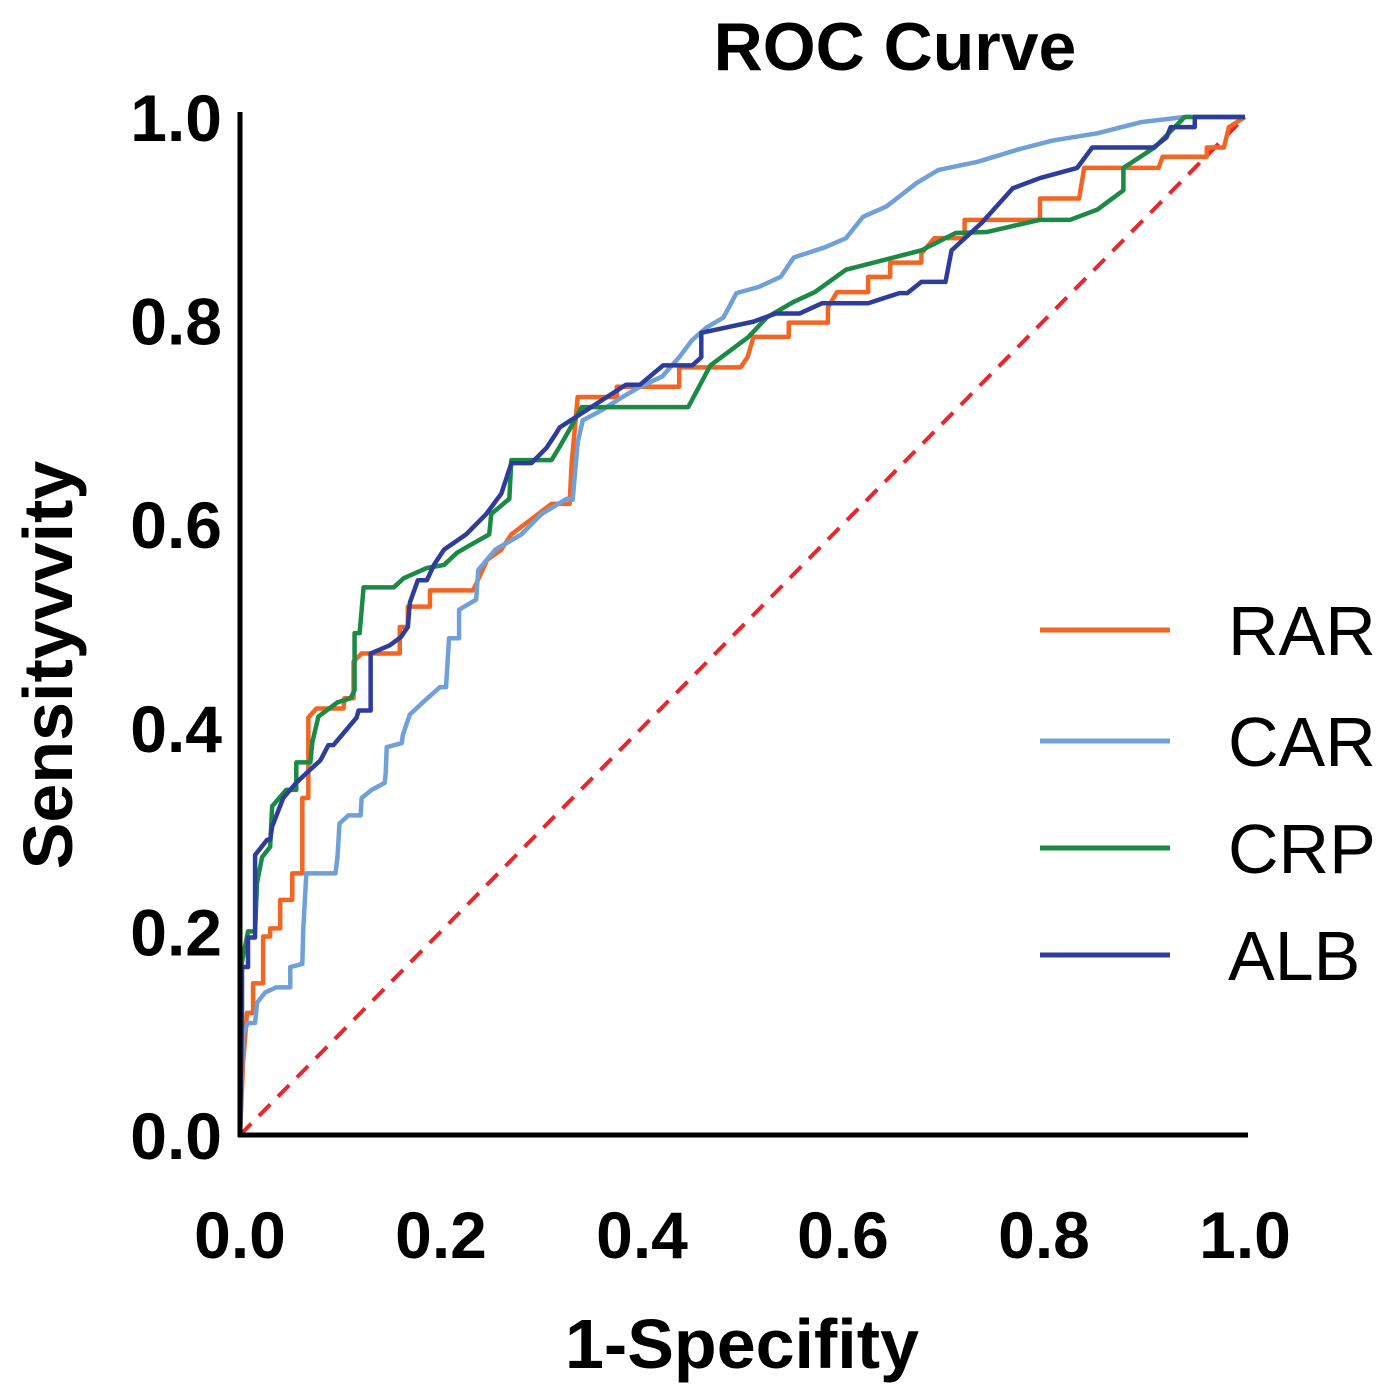  What do you see at coordinates (742, 1344) in the screenshot?
I see `x-axis-label: 1-Specifity` at bounding box center [742, 1344].